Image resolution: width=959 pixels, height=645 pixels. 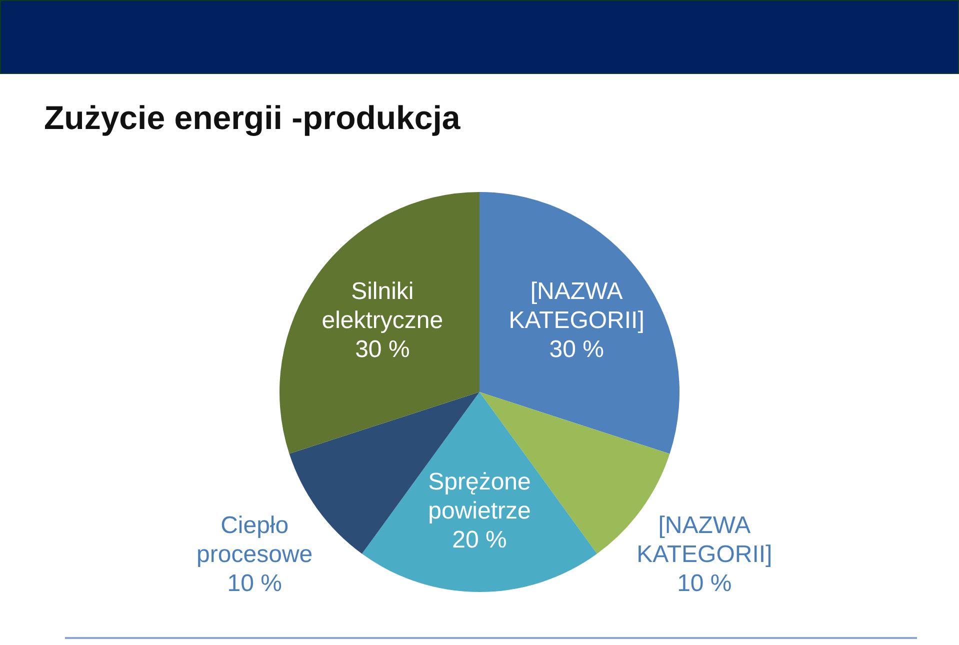 I want to click on slice-label: Sprężone powietrze, so click(x=479, y=496).